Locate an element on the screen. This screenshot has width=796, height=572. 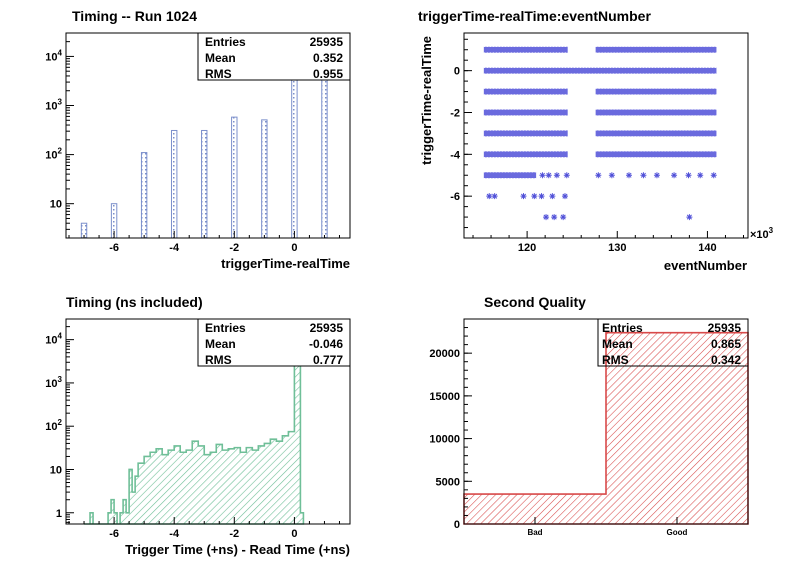
stats-box: Entries 25935 Mean -0.046 RMS 0.777 is located at coordinates (274, 342).